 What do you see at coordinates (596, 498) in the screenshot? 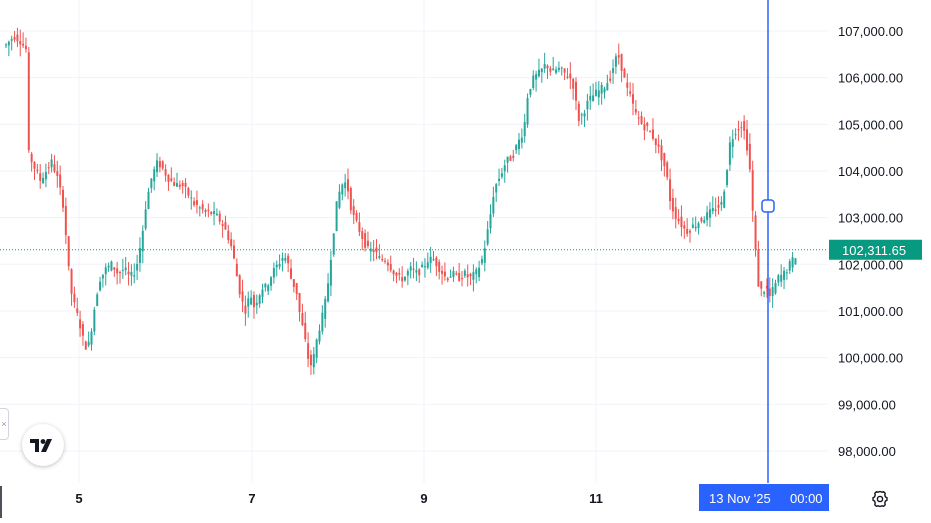
I see `x-tick-label: 11` at bounding box center [596, 498].